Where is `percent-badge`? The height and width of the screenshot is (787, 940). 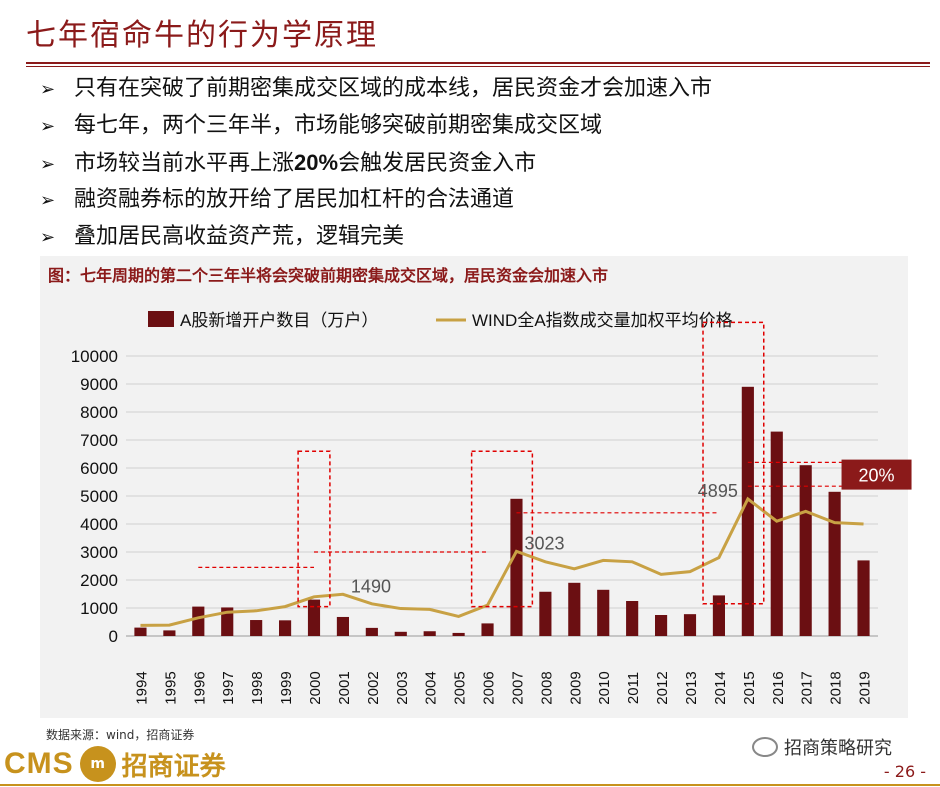
percent-badge is located at coordinates (876, 474).